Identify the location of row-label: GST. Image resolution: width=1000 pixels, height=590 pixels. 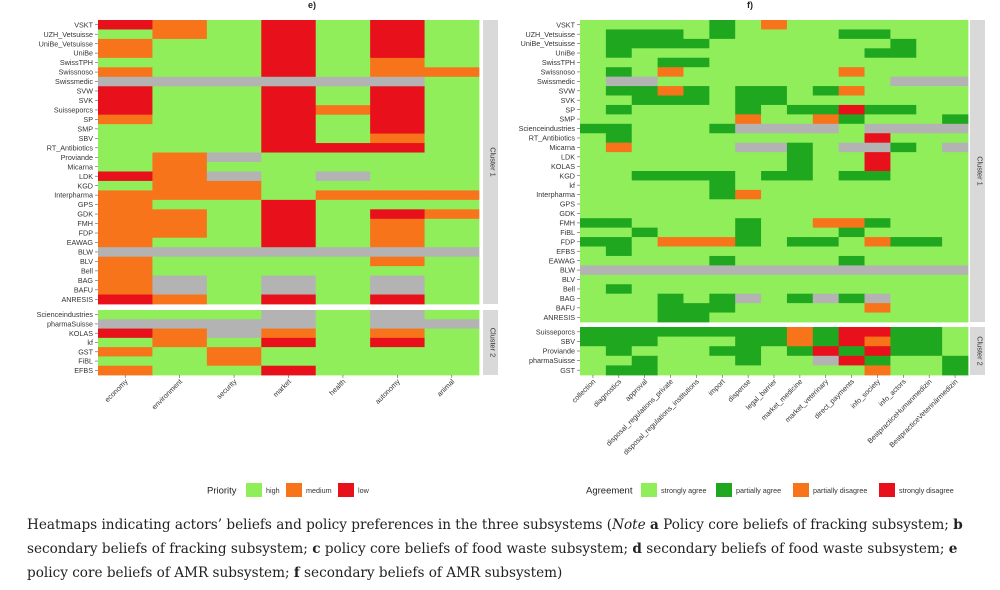
(567, 370).